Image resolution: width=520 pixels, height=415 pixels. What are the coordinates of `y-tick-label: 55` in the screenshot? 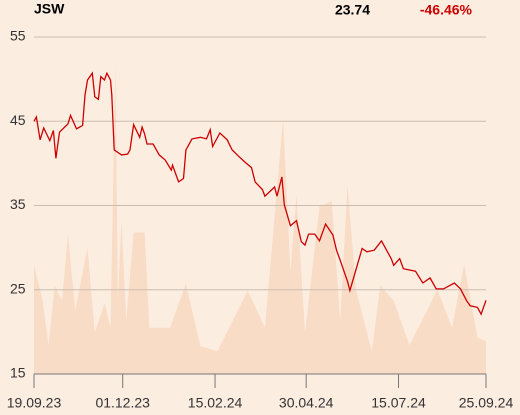 It's located at (18, 36).